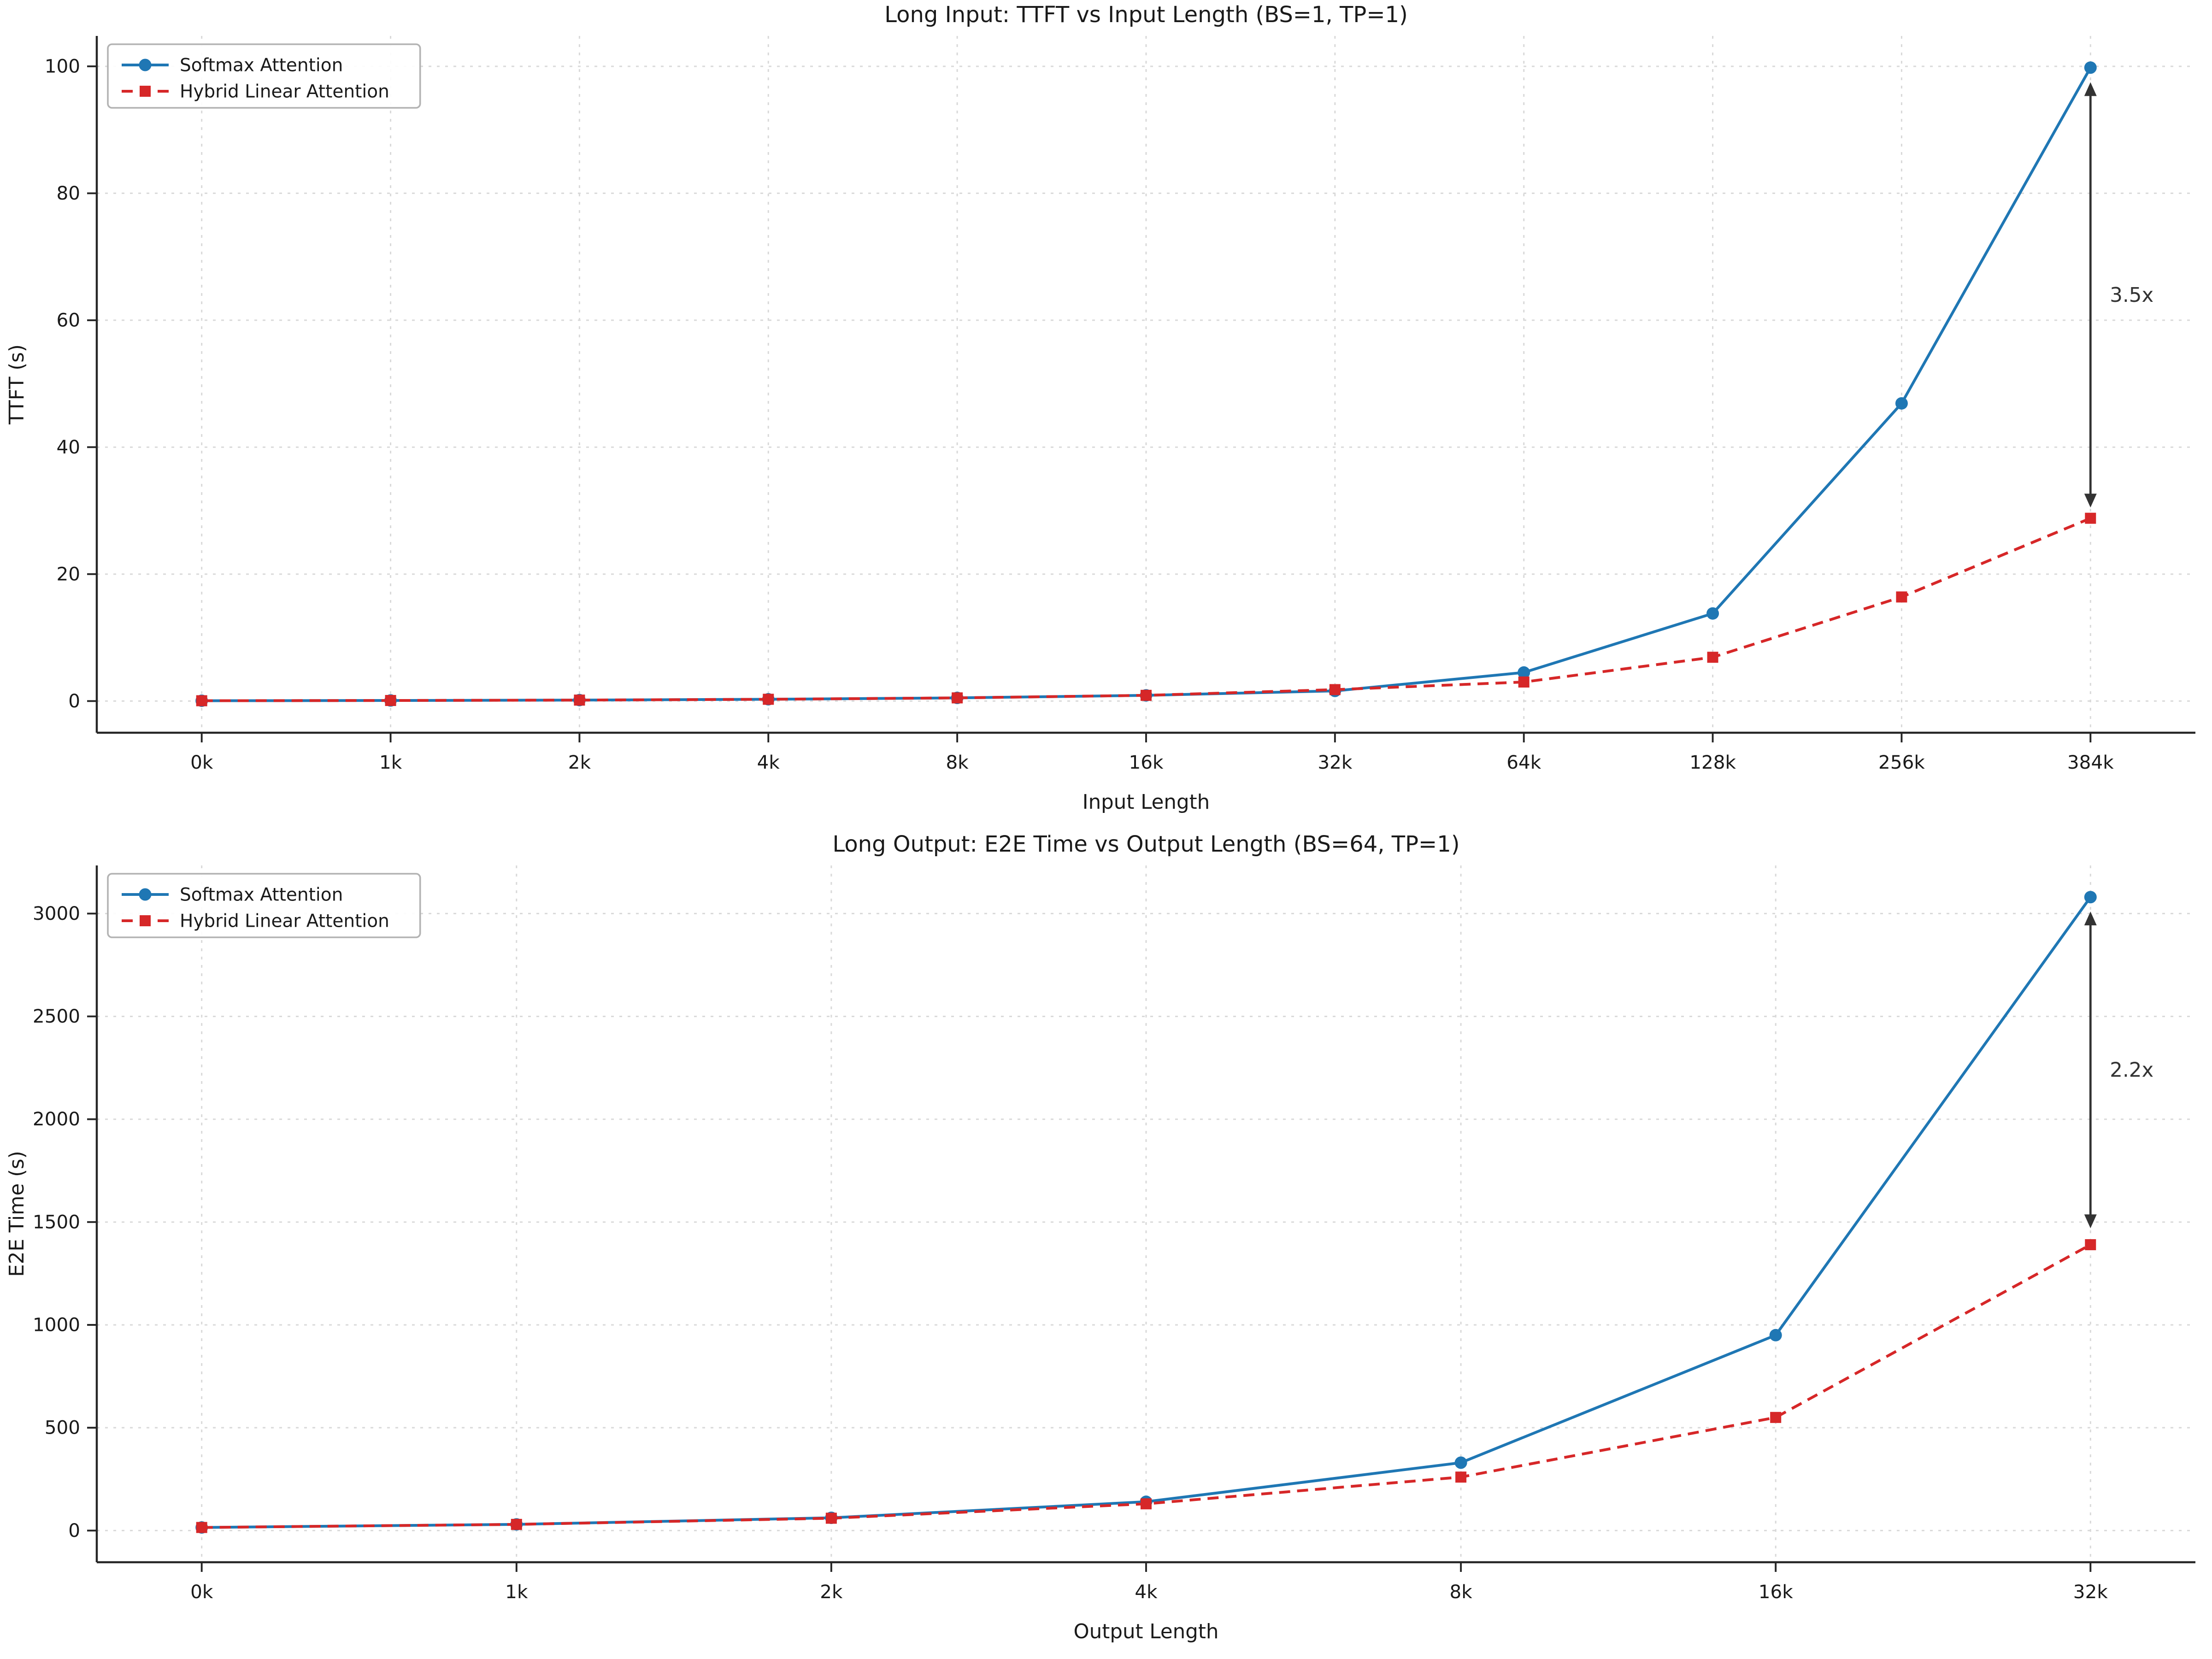 The width and height of the screenshot is (2212, 1659). I want to click on x-tick-label: 256k, so click(1901, 762).